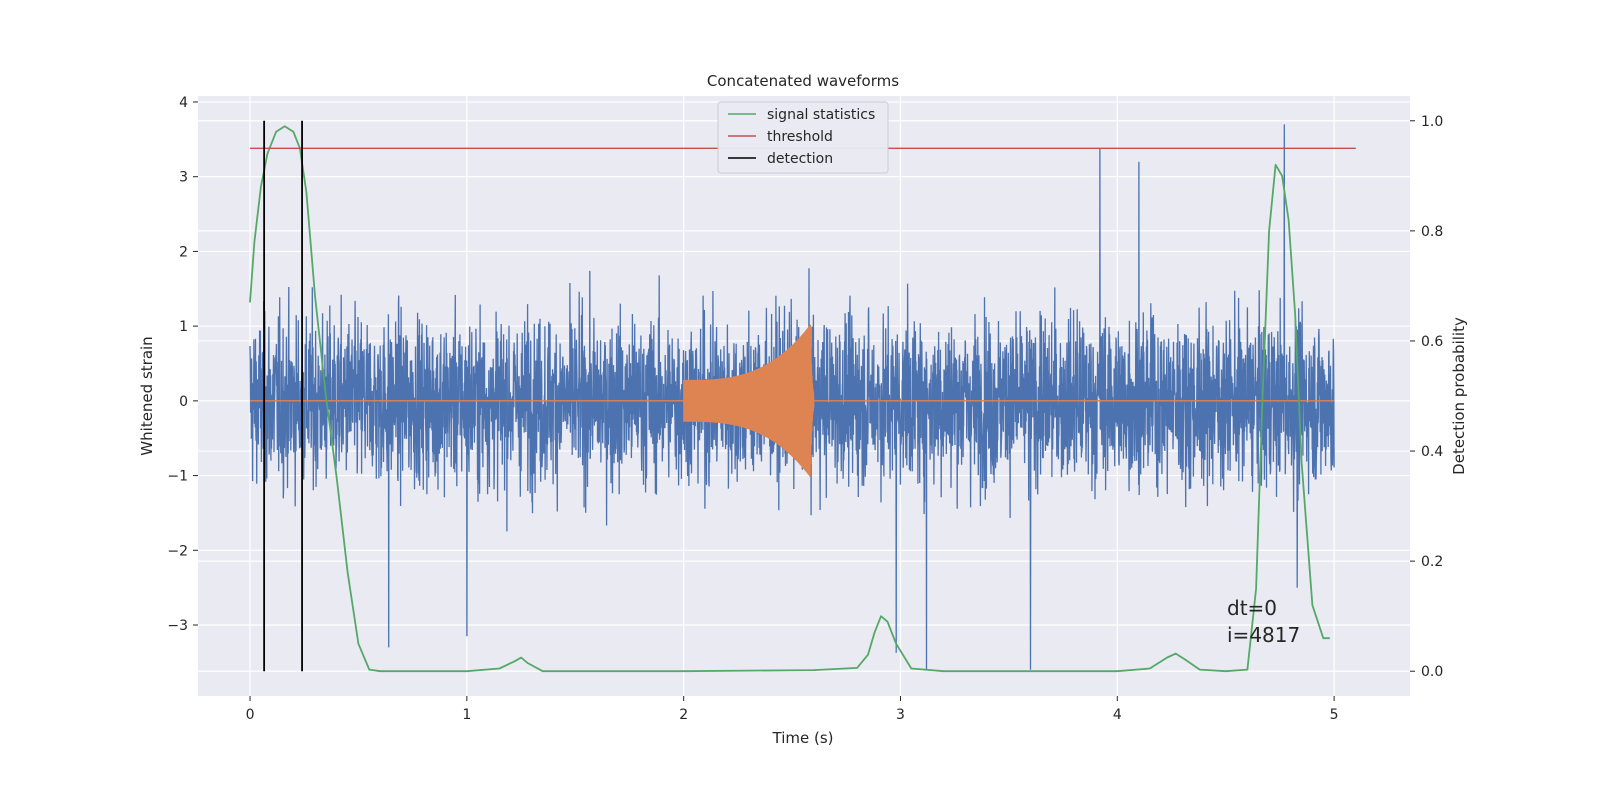 Image resolution: width=1600 pixels, height=800 pixels. I want to click on legend-detection-label: detection, so click(800, 159).